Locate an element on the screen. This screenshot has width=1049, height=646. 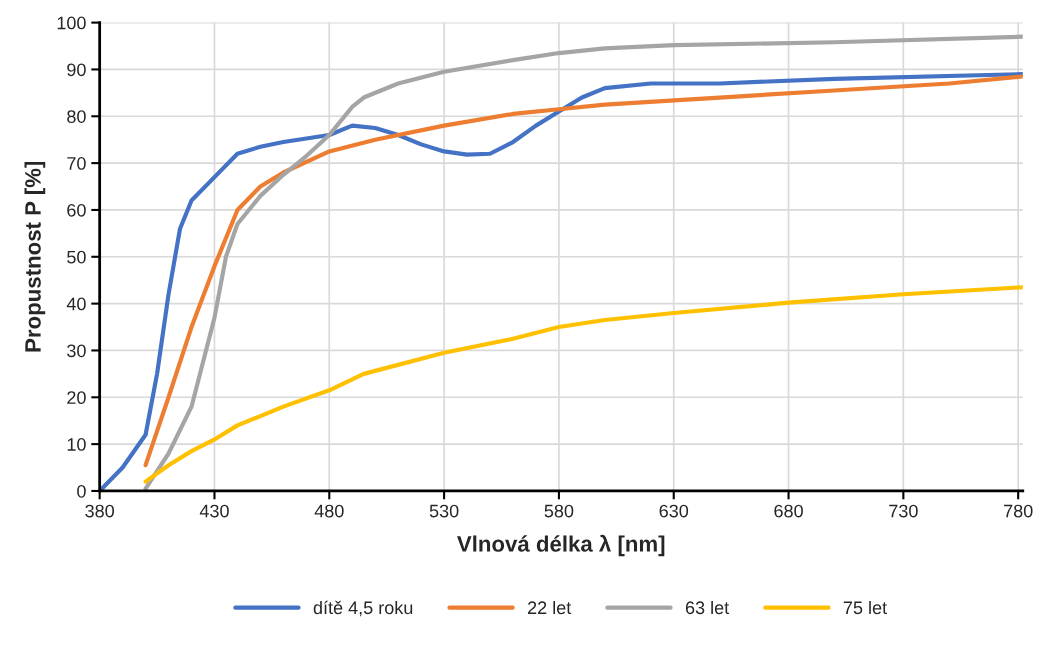
y-tick-label: 30 is located at coordinates (76, 351).